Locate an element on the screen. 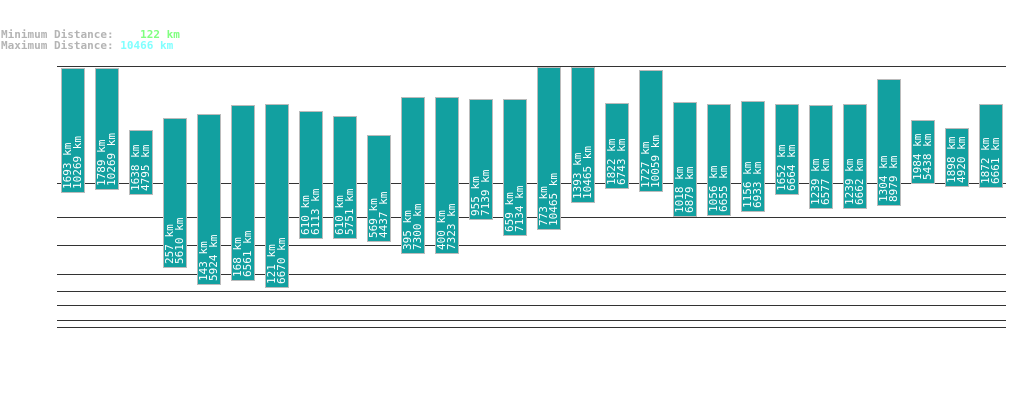 The height and width of the screenshot is (402, 1019). range-bar-label: 10465 km is located at coordinates (587, 172).